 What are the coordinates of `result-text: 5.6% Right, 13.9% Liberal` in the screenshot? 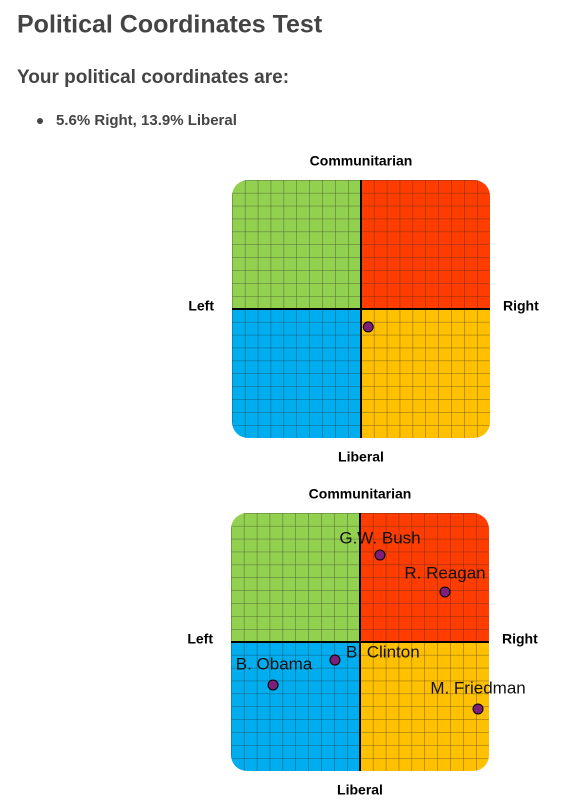 It's located at (146, 120).